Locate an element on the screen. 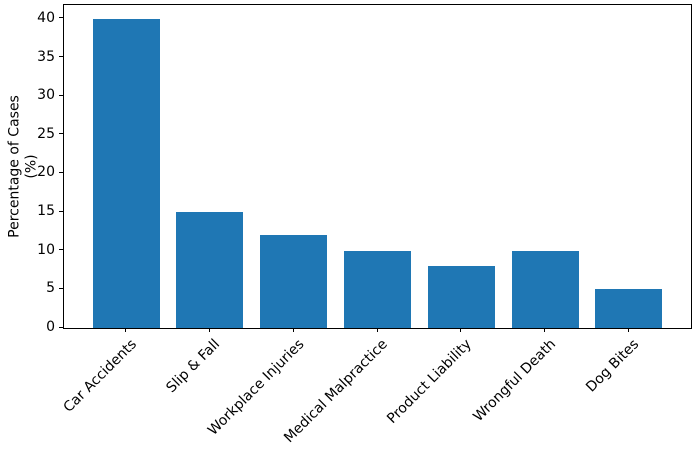  bar-medical-malpractice is located at coordinates (377, 289).